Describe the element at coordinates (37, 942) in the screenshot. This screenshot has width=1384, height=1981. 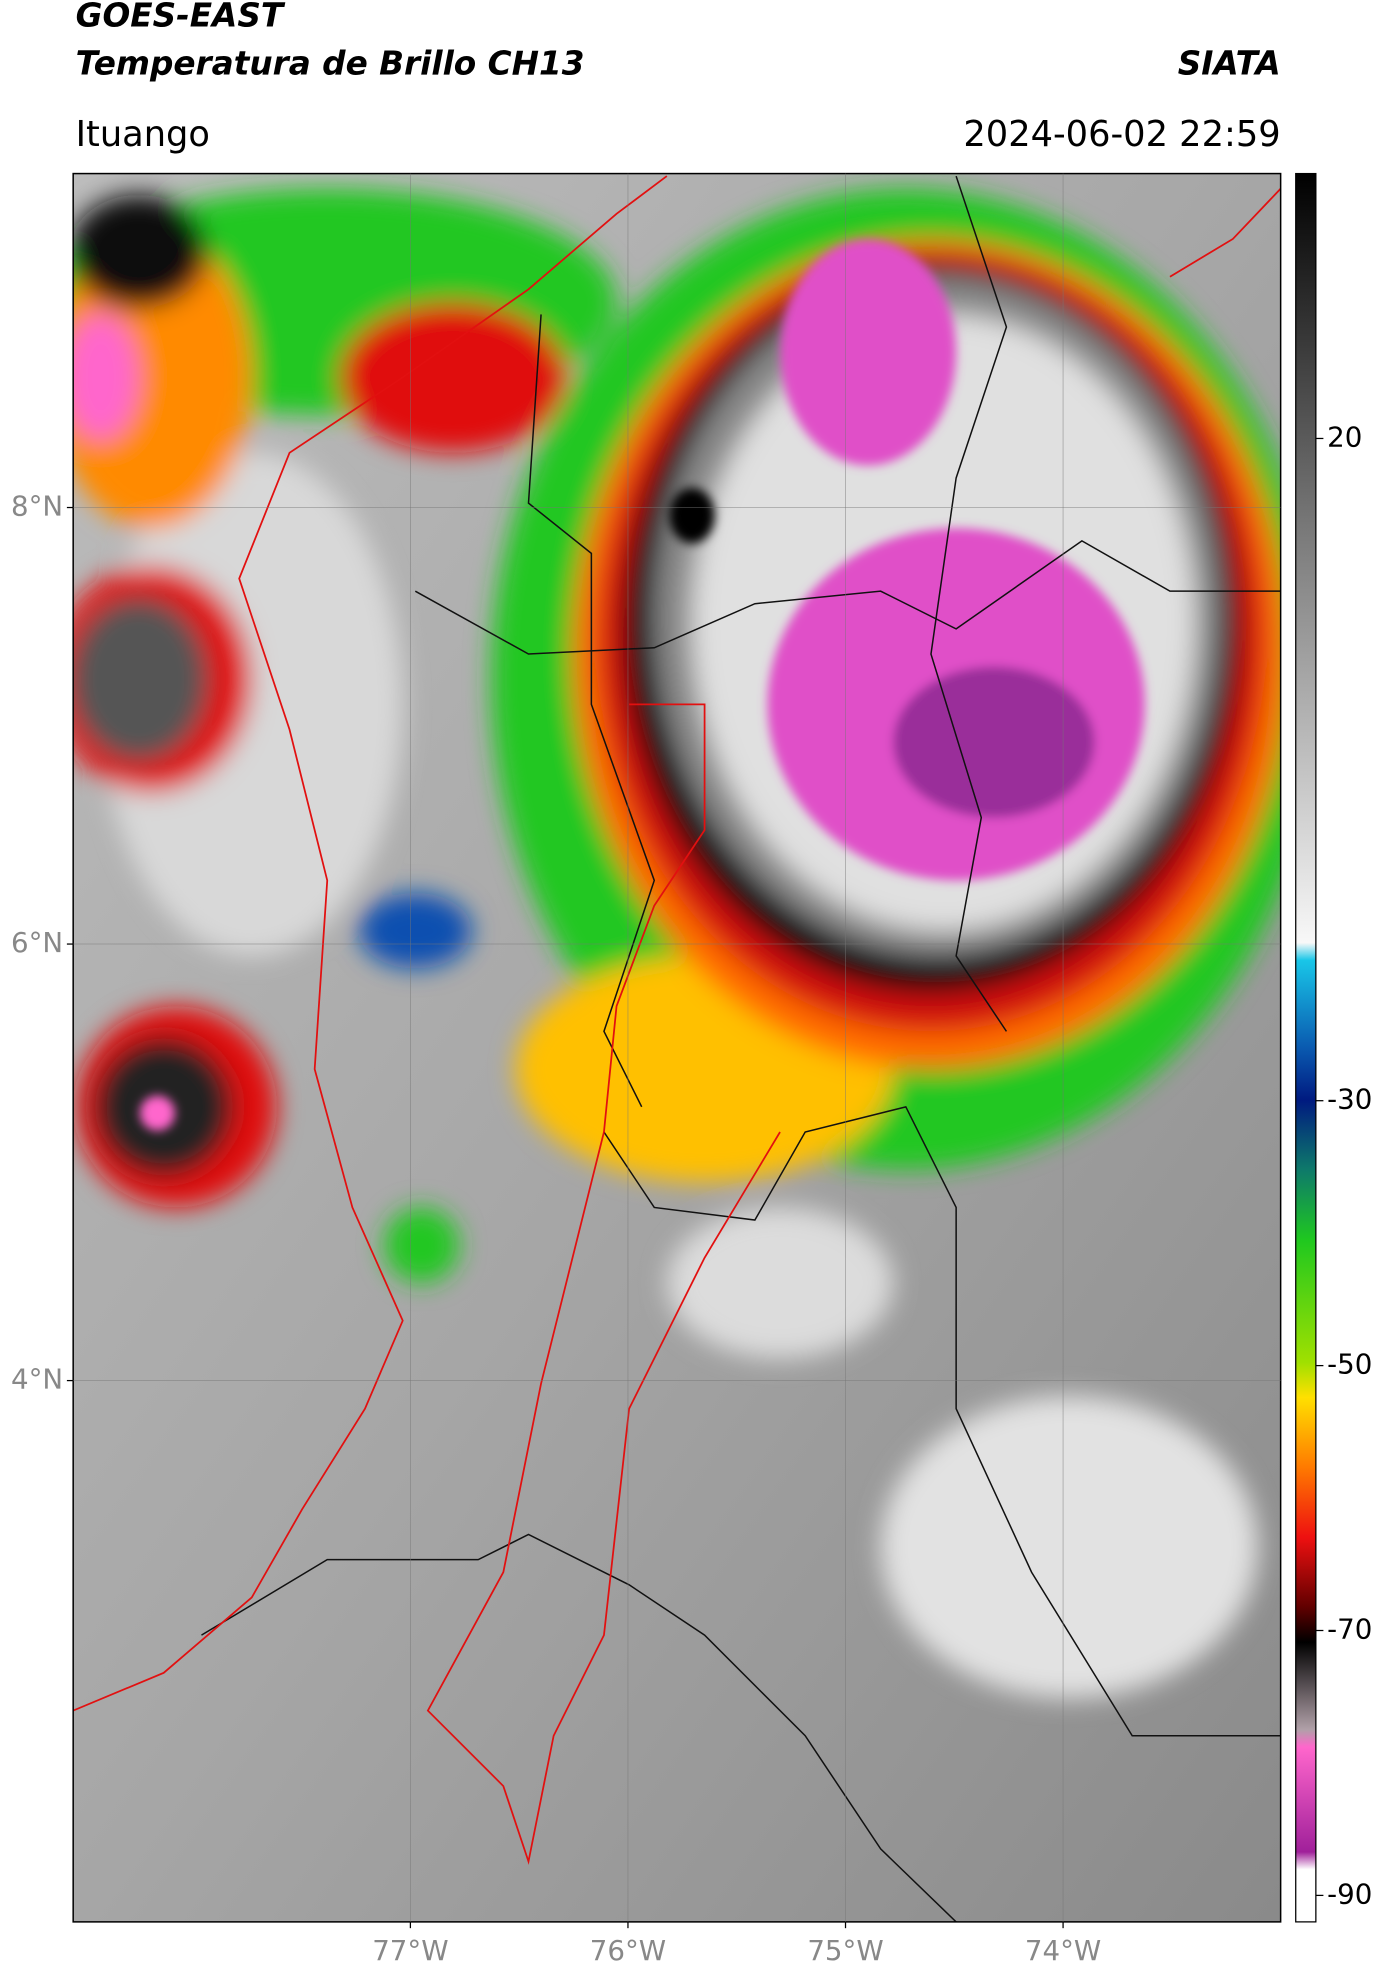
I see `lat-tick-label: 6°N` at that location.